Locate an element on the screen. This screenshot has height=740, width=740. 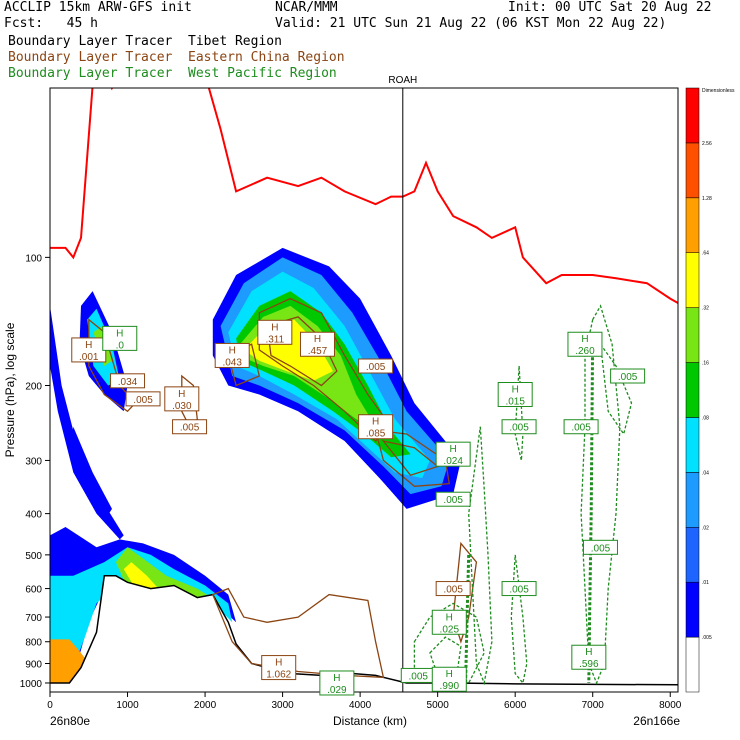
max-label: H1.062 is located at coordinates (279, 668).